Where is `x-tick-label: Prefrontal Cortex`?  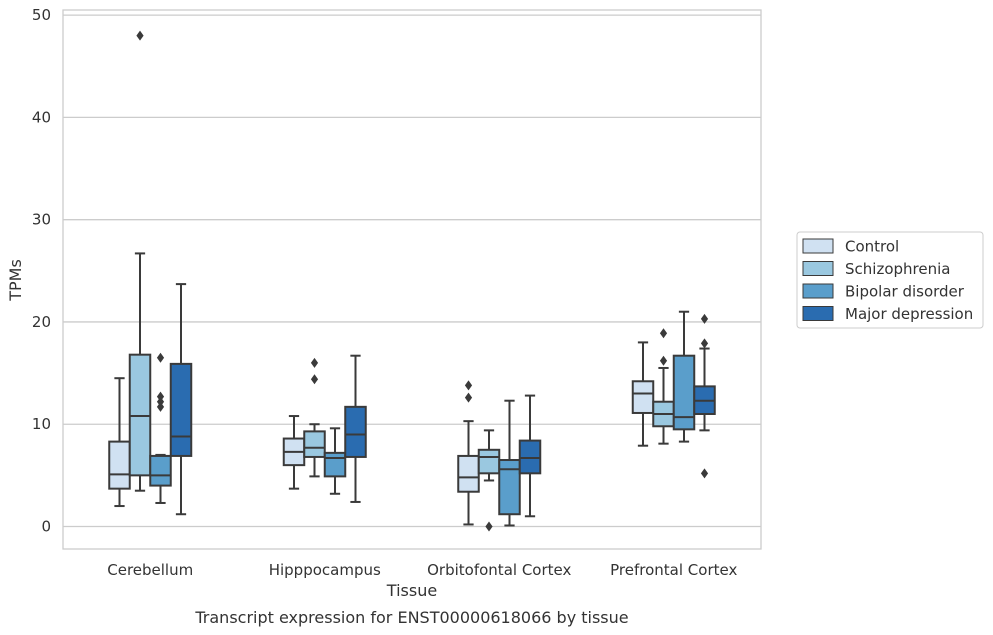 x-tick-label: Prefrontal Cortex is located at coordinates (673, 570).